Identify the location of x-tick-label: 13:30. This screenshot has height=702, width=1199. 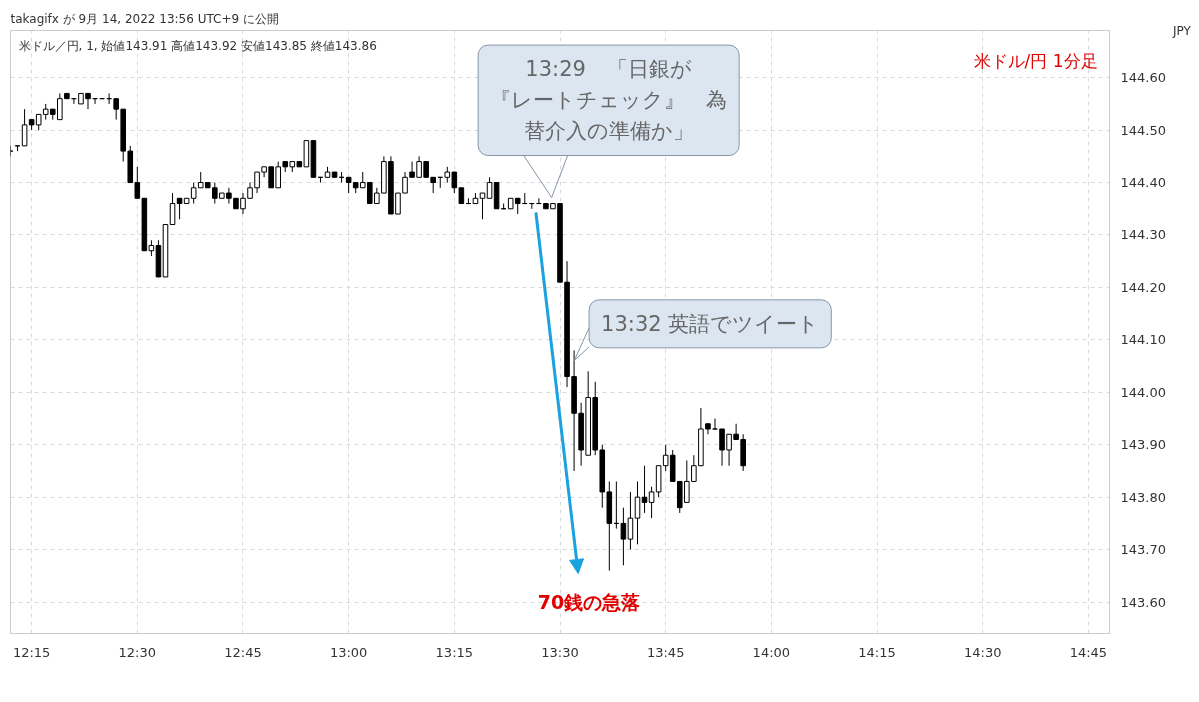
(560, 652).